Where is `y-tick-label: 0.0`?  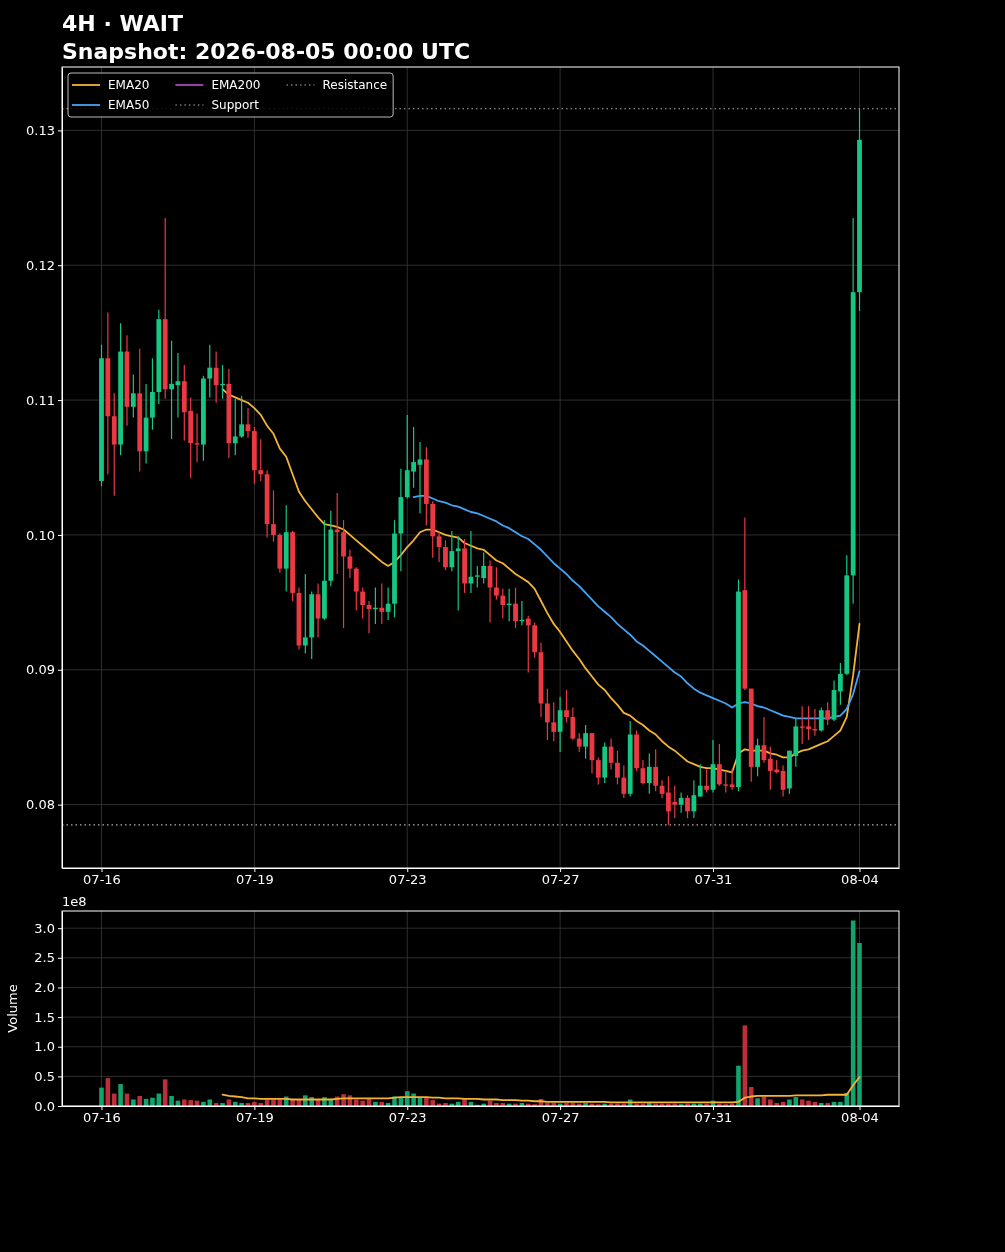 y-tick-label: 0.0 is located at coordinates (44, 1106).